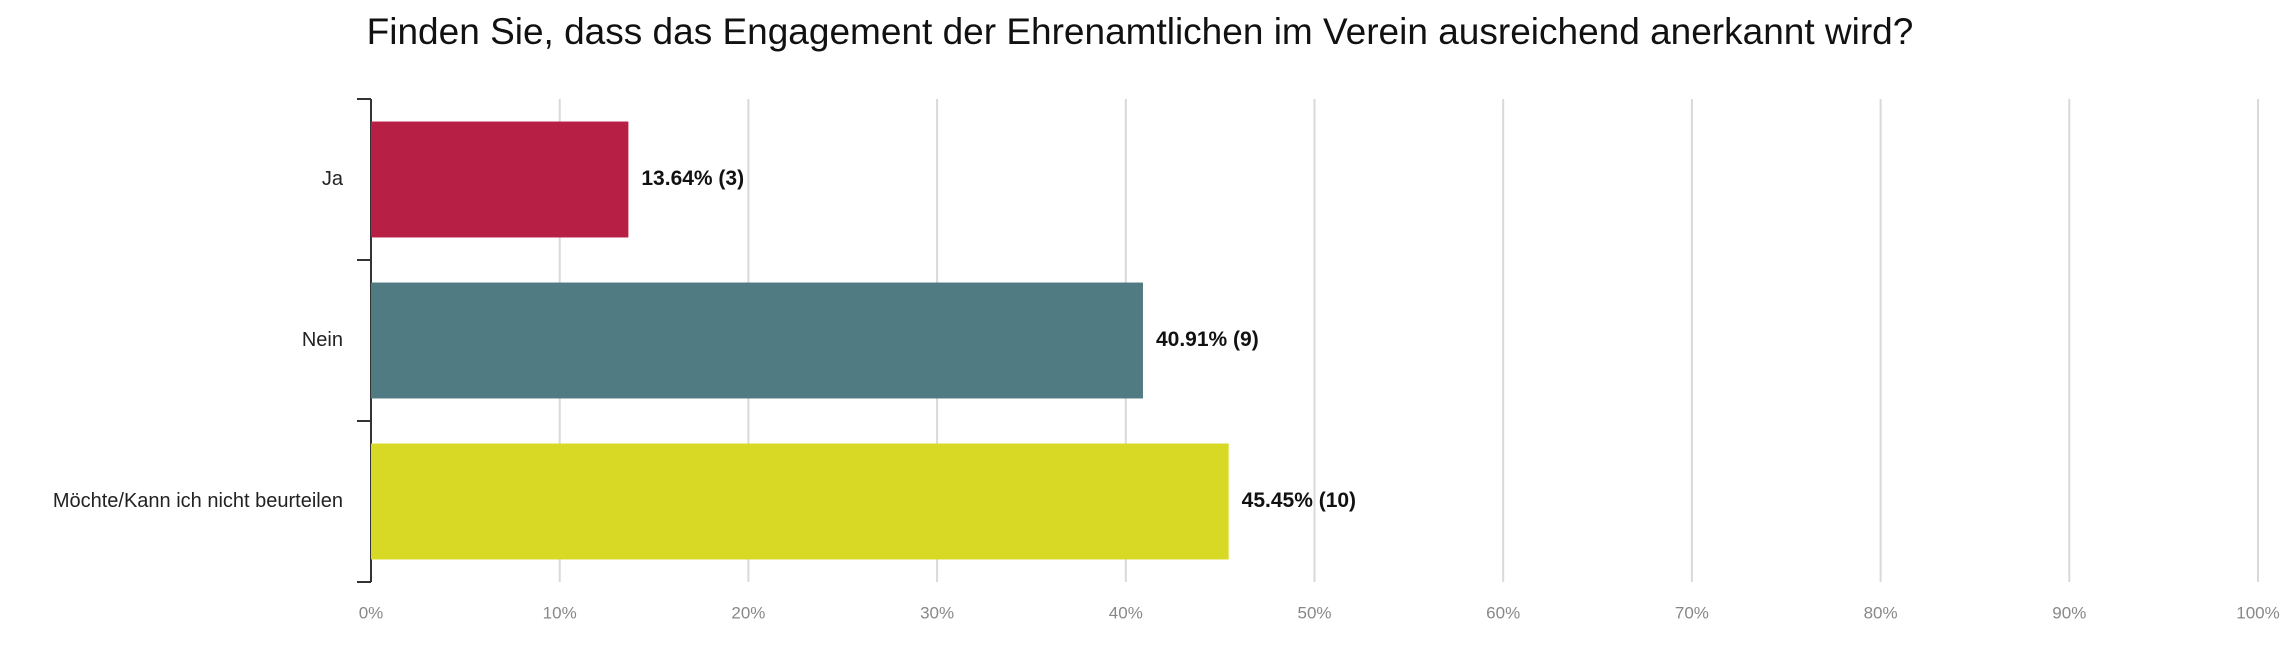  Describe the element at coordinates (2257, 612) in the screenshot. I see `x-tick-label: 100%` at that location.